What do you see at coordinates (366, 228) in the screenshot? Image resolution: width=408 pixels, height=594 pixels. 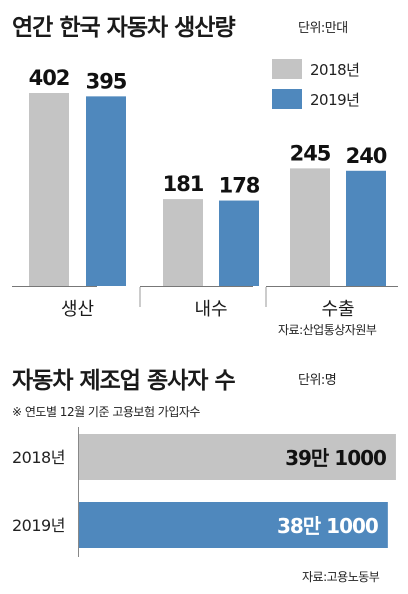 I see `bar-수출-2019년` at bounding box center [366, 228].